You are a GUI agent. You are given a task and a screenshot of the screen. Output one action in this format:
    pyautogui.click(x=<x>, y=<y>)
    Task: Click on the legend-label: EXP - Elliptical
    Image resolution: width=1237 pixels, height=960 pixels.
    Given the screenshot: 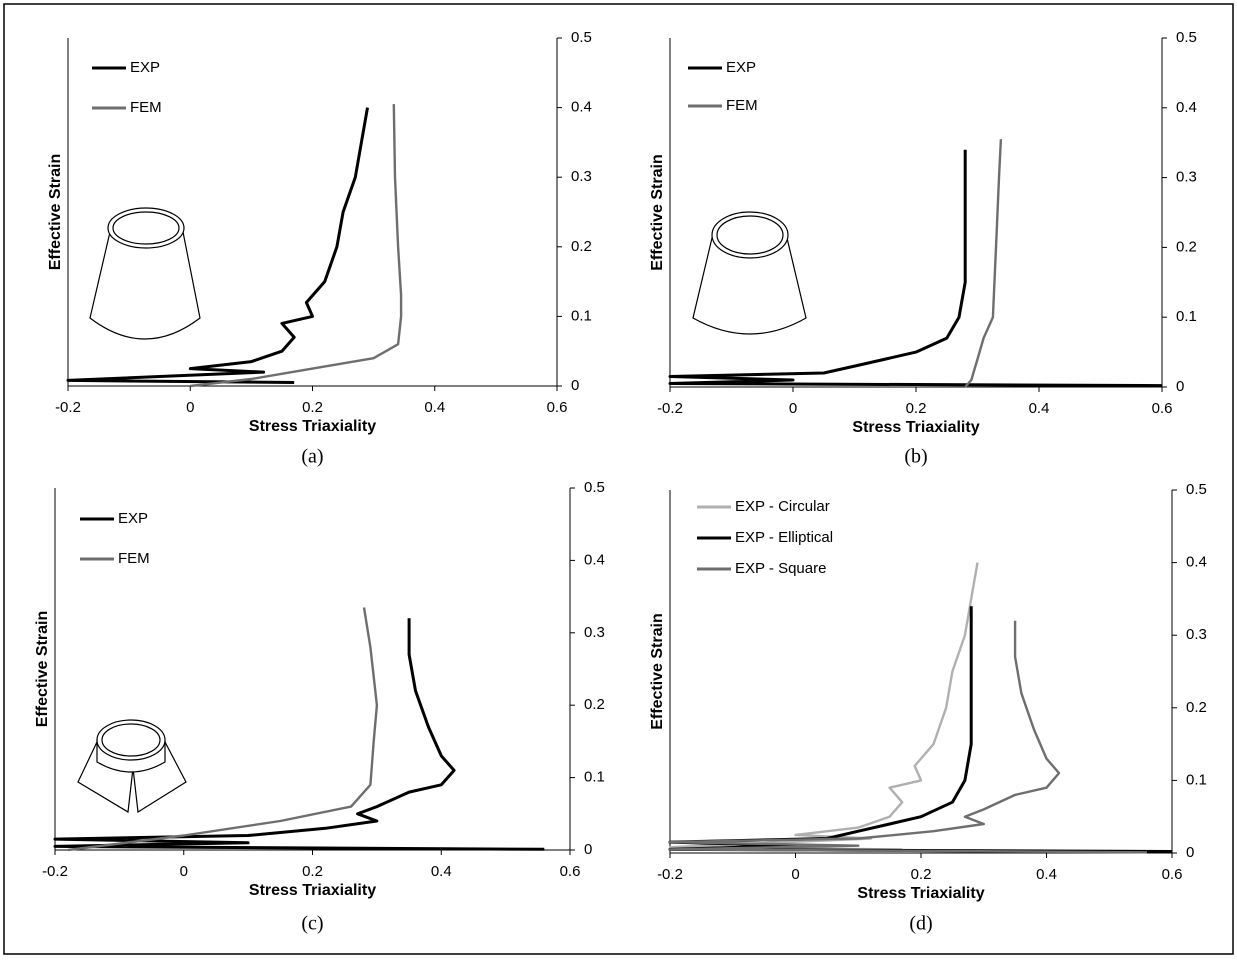 What is the action you would take?
    pyautogui.click(x=784, y=537)
    